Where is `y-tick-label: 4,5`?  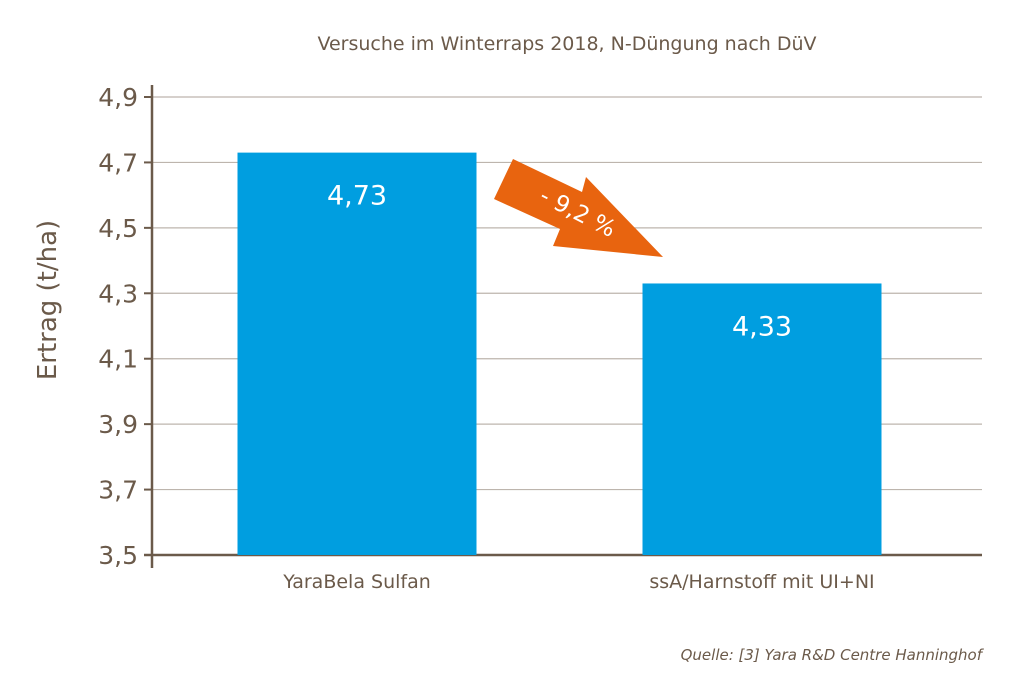 y-tick-label: 4,5 is located at coordinates (118, 228).